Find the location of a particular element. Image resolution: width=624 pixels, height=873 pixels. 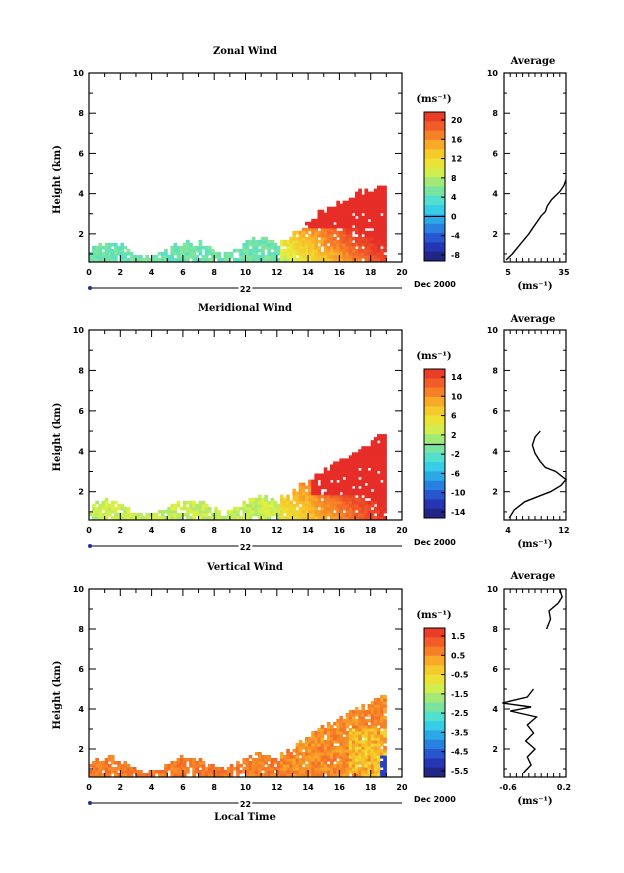

date-label: Dec 2000 is located at coordinates (435, 542).